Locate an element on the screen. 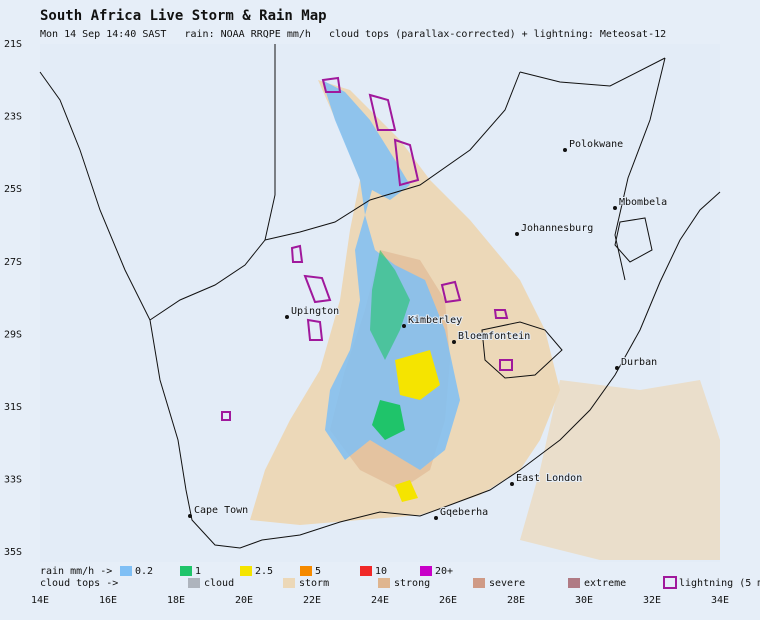  lon-label: 32E is located at coordinates (652, 600).